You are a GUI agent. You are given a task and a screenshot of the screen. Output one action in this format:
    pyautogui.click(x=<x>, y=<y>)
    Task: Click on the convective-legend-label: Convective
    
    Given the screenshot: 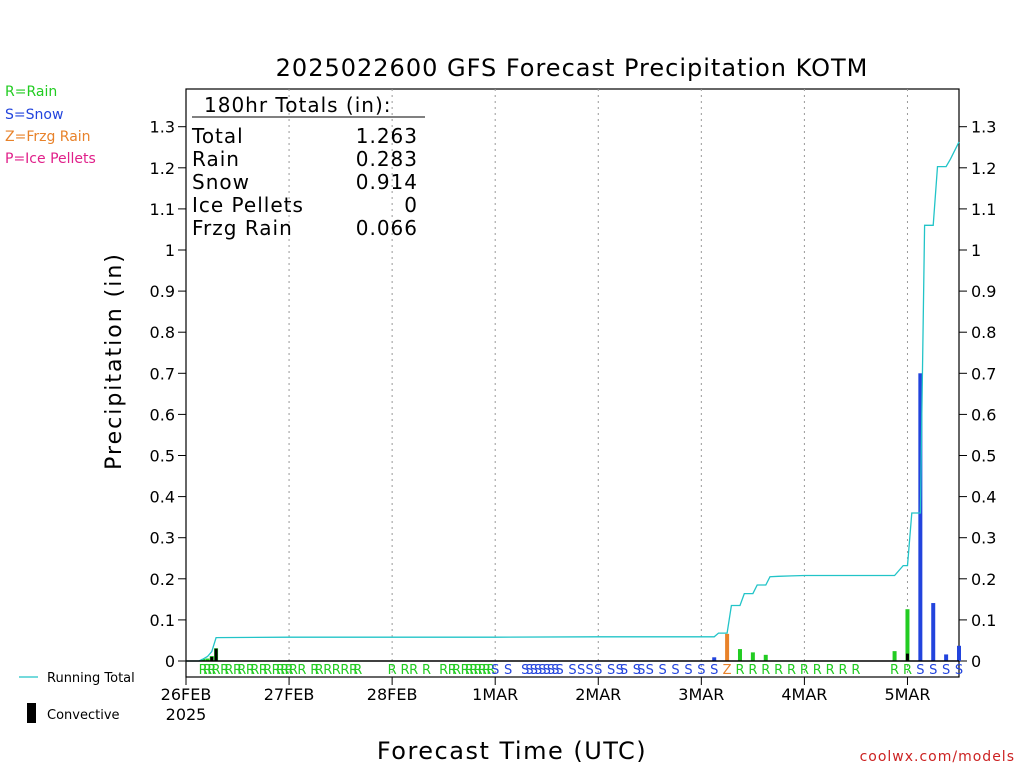 What is the action you would take?
    pyautogui.click(x=83, y=715)
    